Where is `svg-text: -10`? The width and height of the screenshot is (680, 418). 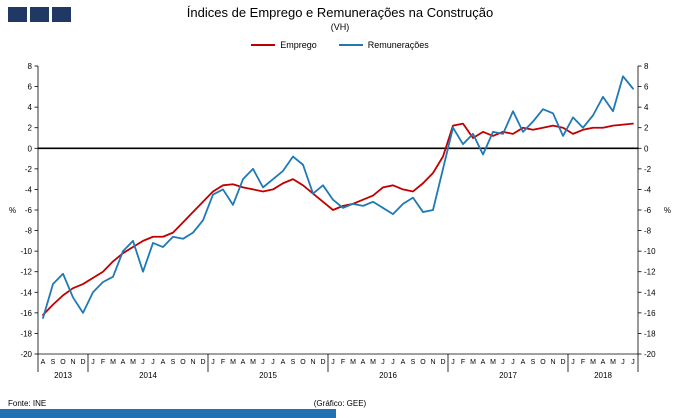
svg-text: -10 is located at coordinates (26, 251).